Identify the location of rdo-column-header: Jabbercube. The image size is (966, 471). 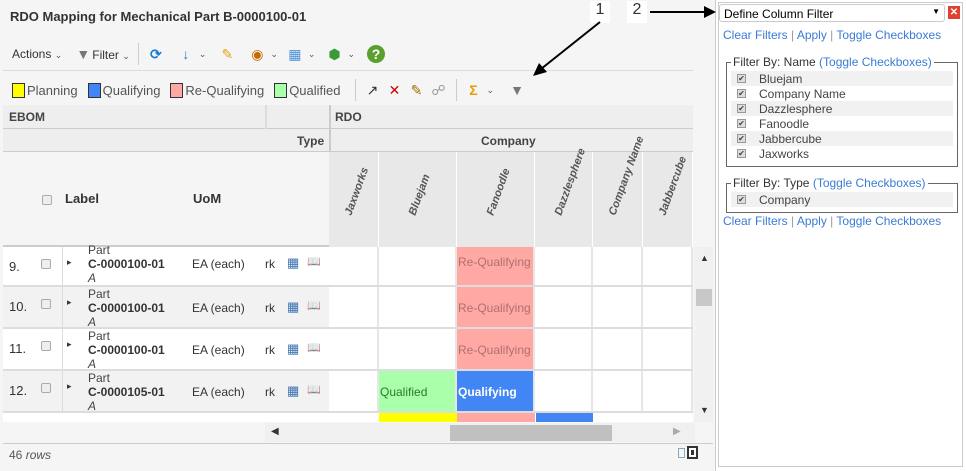
(668, 199).